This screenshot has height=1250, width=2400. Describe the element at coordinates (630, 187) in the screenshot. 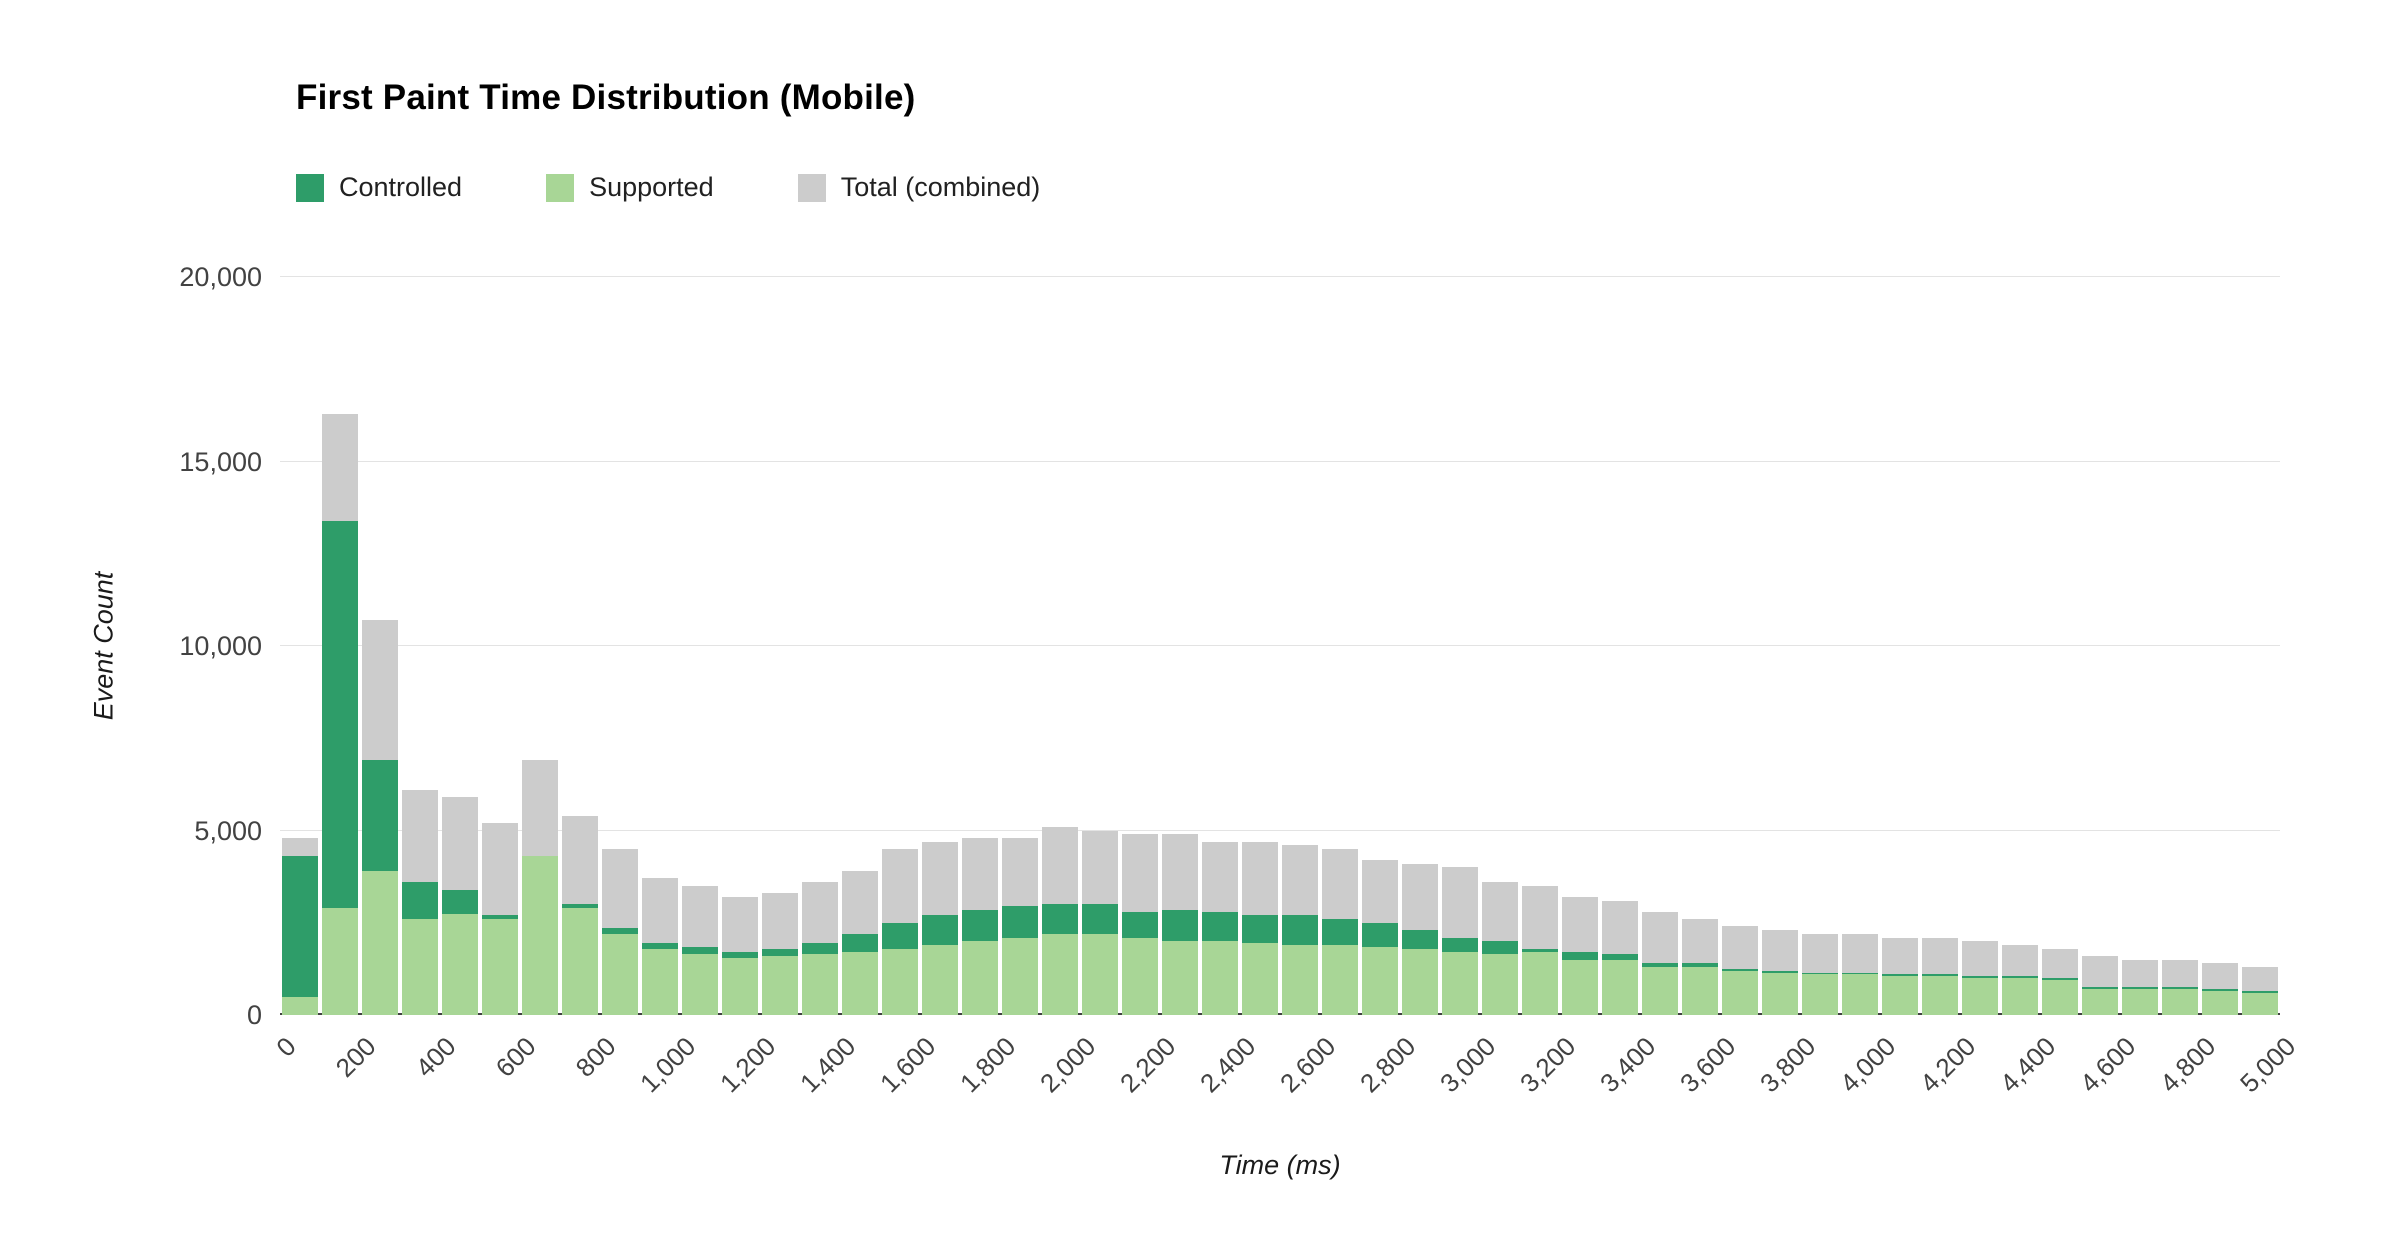

I see `legend-item-supported: Supported` at that location.